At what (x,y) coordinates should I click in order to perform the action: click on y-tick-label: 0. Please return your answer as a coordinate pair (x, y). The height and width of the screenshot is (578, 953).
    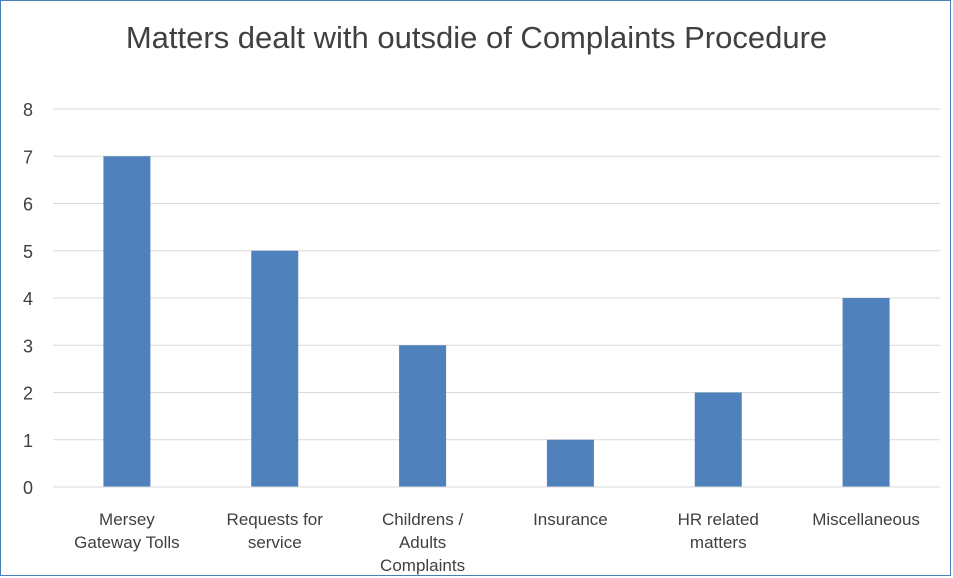
    Looking at the image, I should click on (28, 488).